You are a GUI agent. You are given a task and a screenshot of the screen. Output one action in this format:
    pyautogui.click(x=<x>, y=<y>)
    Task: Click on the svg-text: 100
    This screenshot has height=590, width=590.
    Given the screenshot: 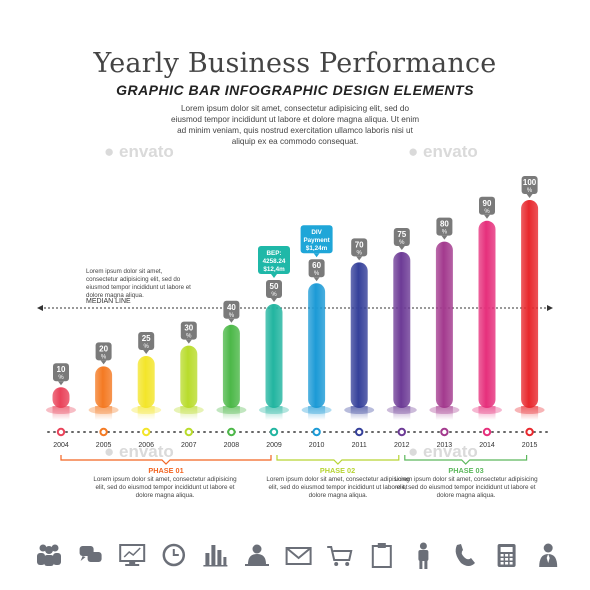 What is the action you would take?
    pyautogui.click(x=530, y=182)
    